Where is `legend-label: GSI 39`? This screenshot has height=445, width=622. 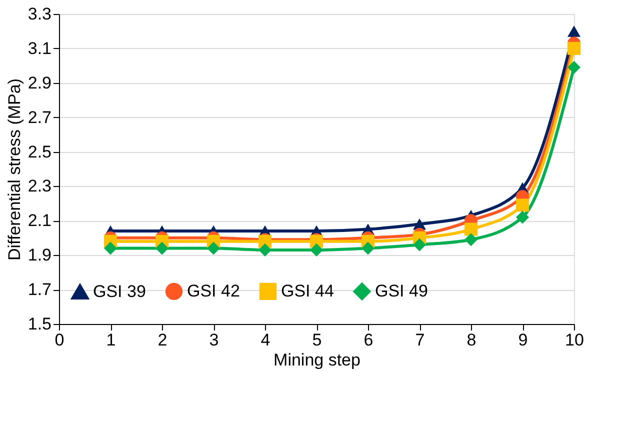 legend-label: GSI 39 is located at coordinates (119, 291).